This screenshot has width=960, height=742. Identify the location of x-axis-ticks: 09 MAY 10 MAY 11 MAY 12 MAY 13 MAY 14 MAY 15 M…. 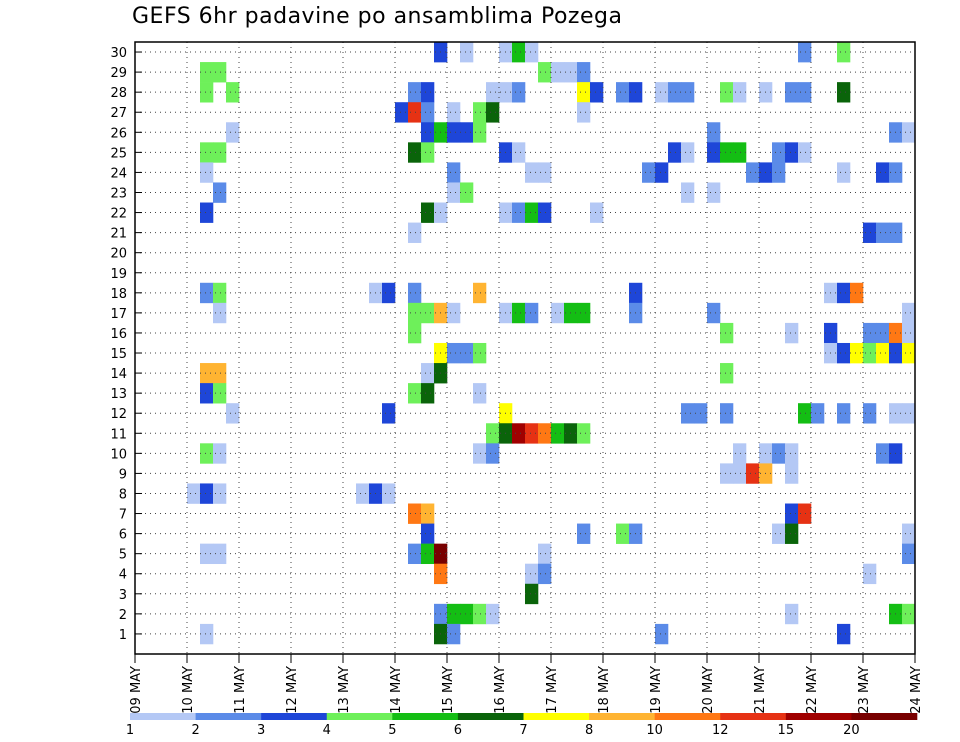
(526, 684).